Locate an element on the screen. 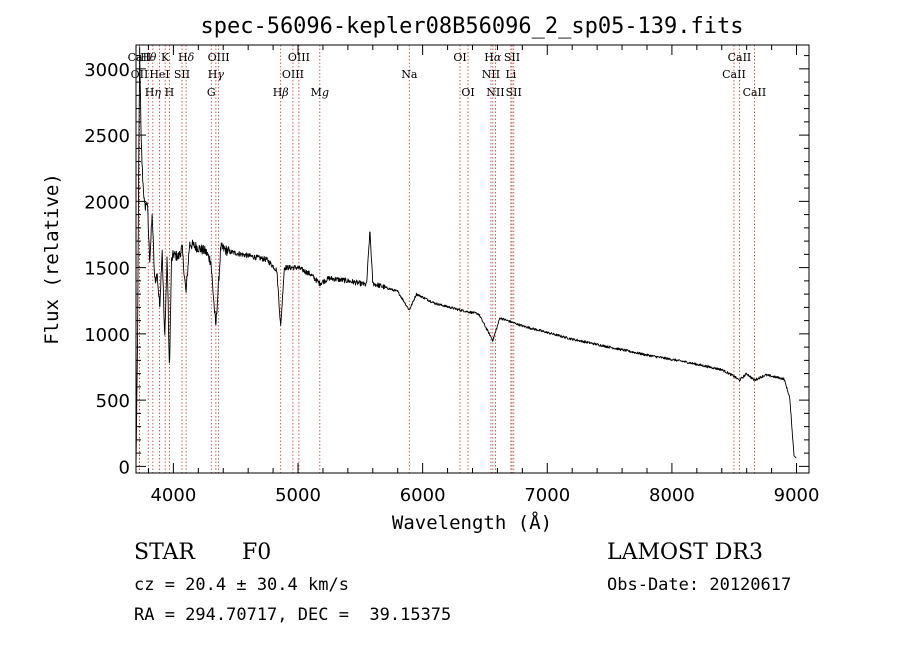 Image resolution: width=900 pixels, height=649 pixels. line-label: Hη is located at coordinates (153, 92).